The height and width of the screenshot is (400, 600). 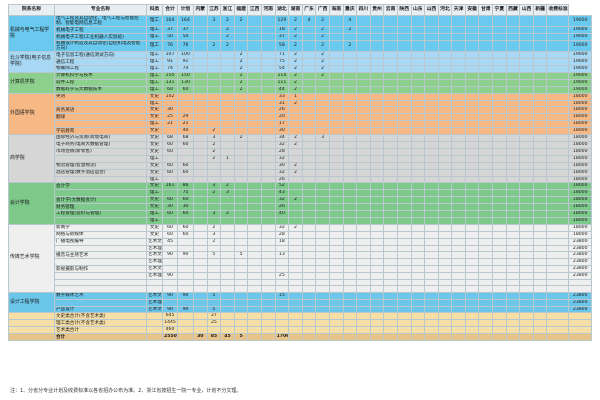 I want to click on plan-count-cell: 理工, so click(x=154, y=82).